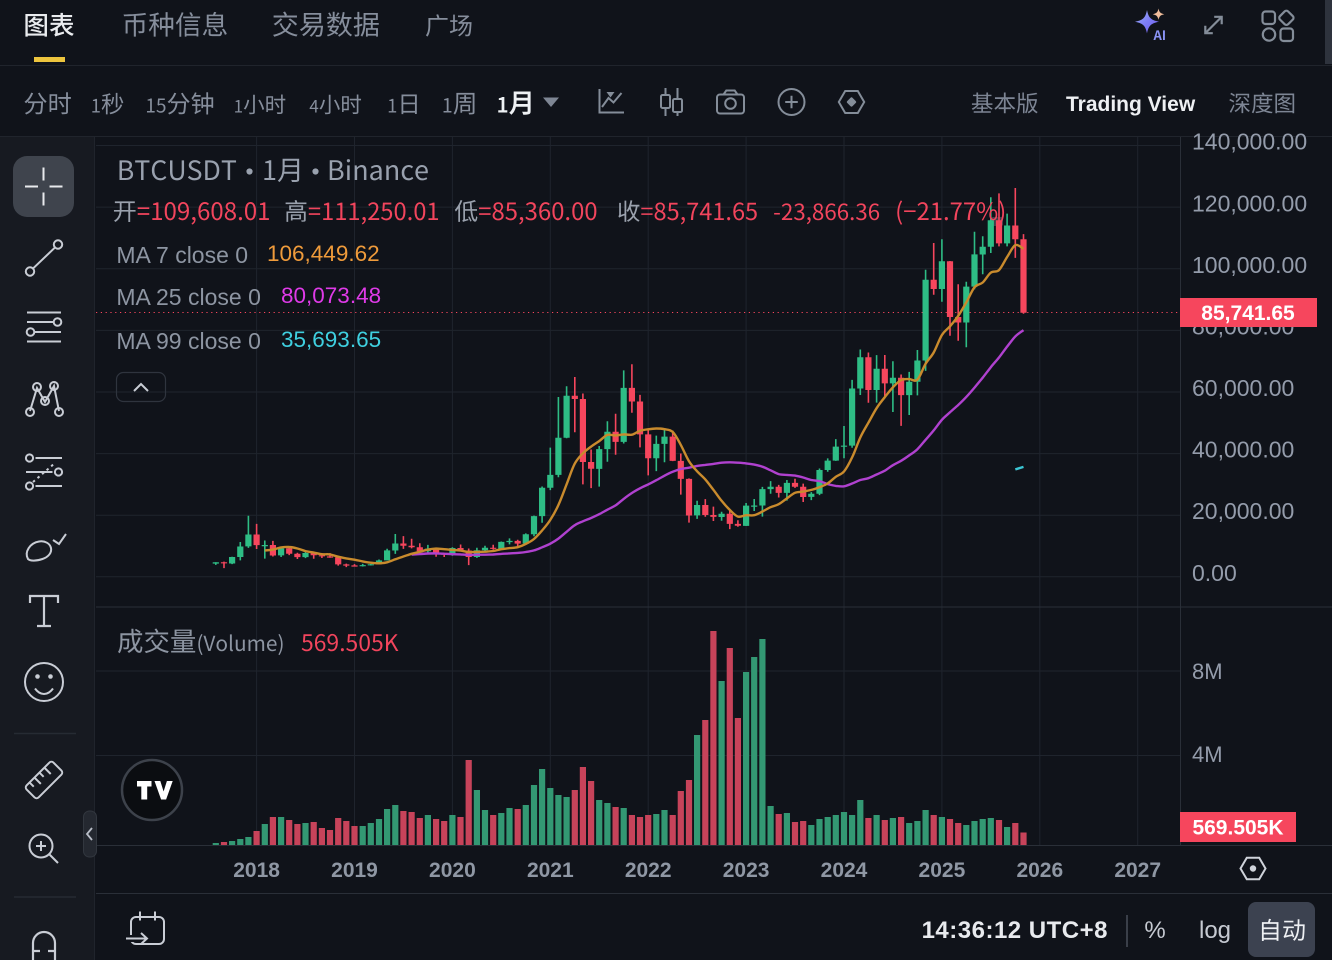 This screenshot has width=1332, height=960. I want to click on svg-text: 140,000.00, so click(1249, 142).